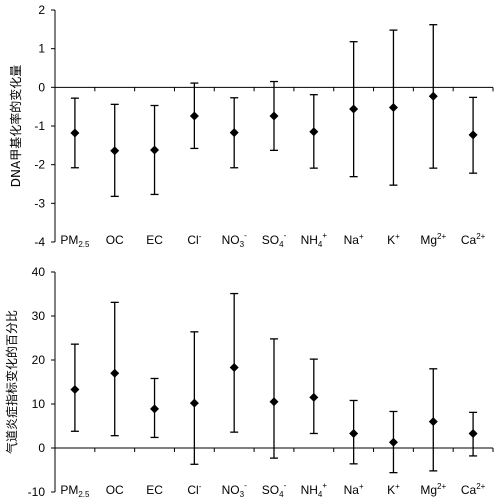 This screenshot has width=500, height=504. What do you see at coordinates (37, 492) in the screenshot?
I see `y-tick-label: -10` at bounding box center [37, 492].